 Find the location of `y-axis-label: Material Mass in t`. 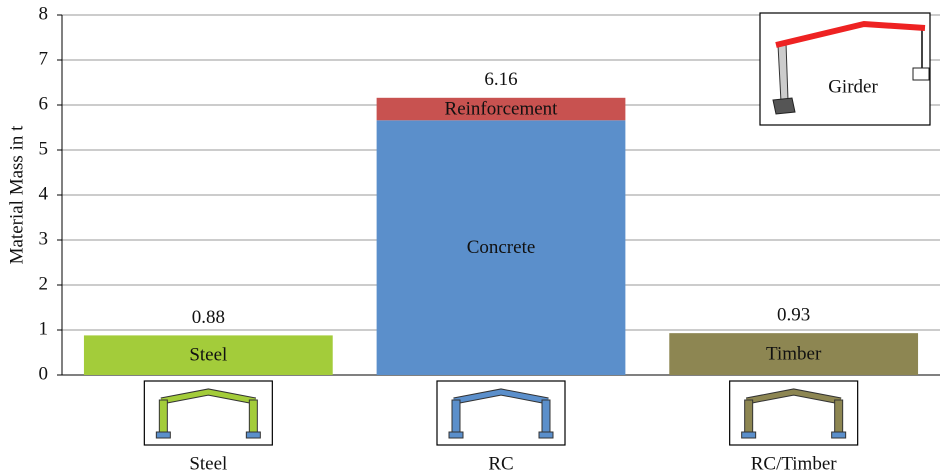

y-axis-label: Material Mass in t is located at coordinates (16, 195).